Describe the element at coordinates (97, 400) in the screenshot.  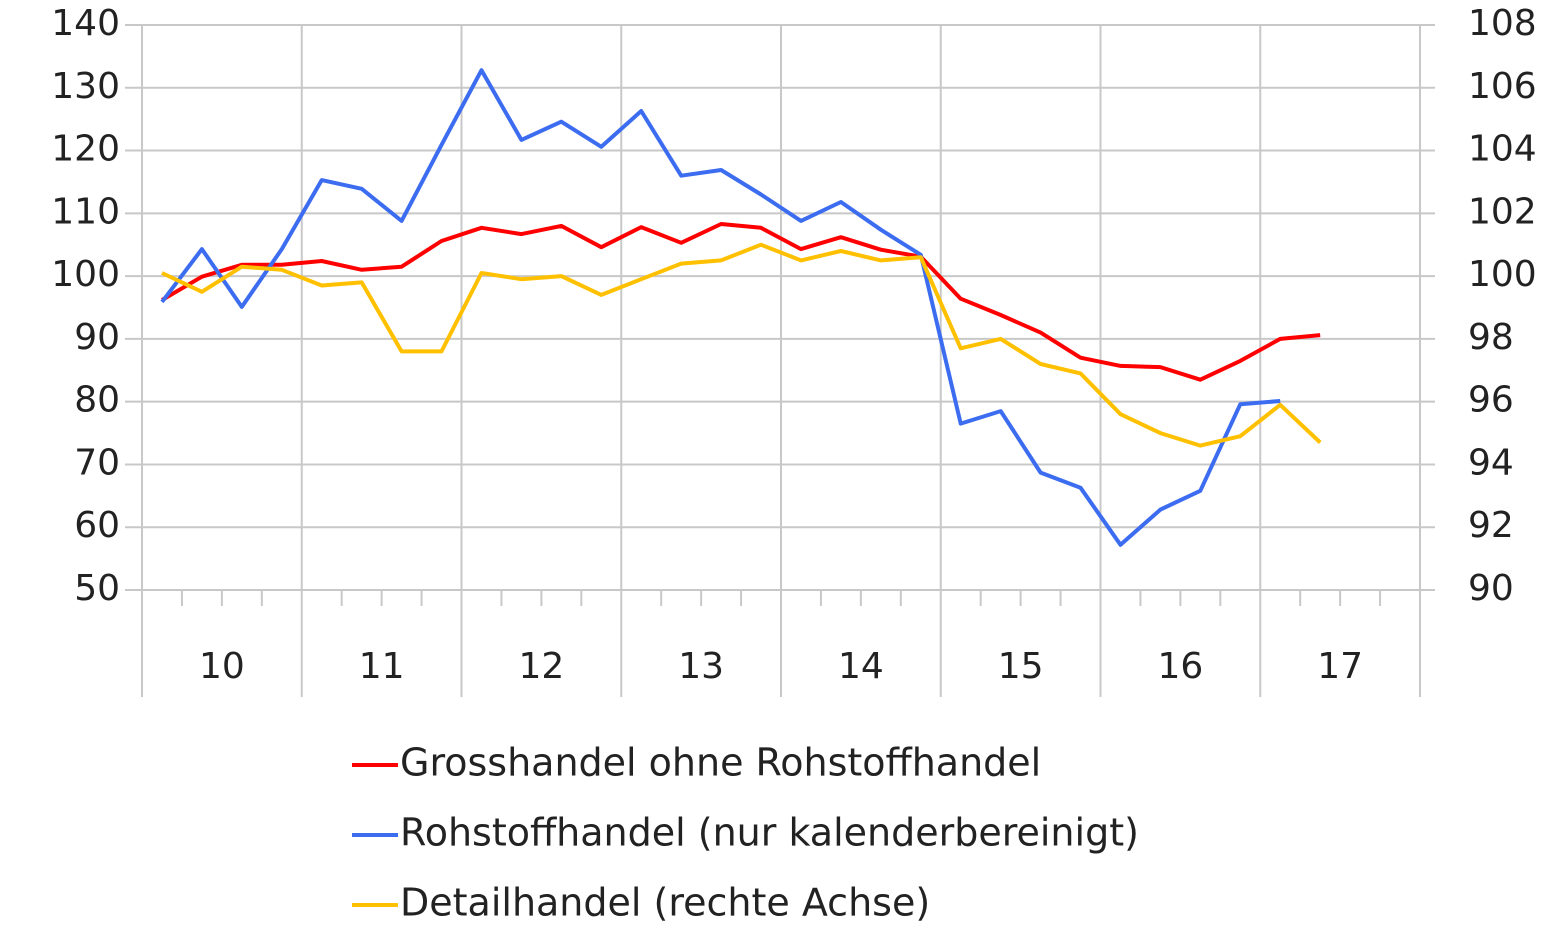
I see `y-tick-label: 80` at that location.